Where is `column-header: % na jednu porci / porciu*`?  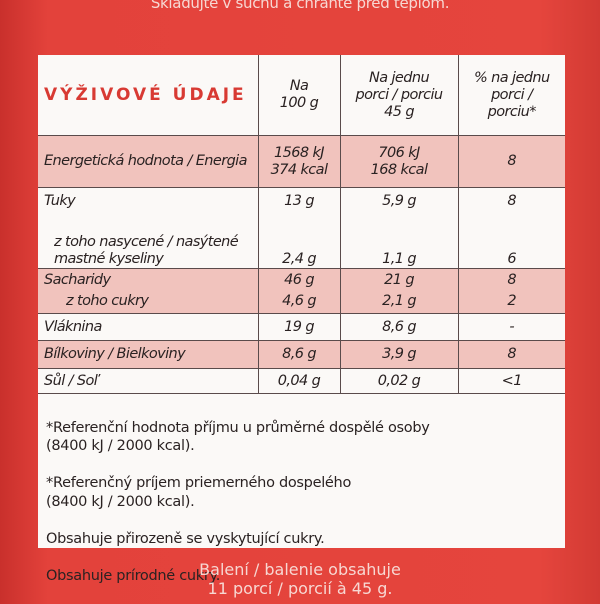 column-header: % na jednu porci / porciu* is located at coordinates (511, 95).